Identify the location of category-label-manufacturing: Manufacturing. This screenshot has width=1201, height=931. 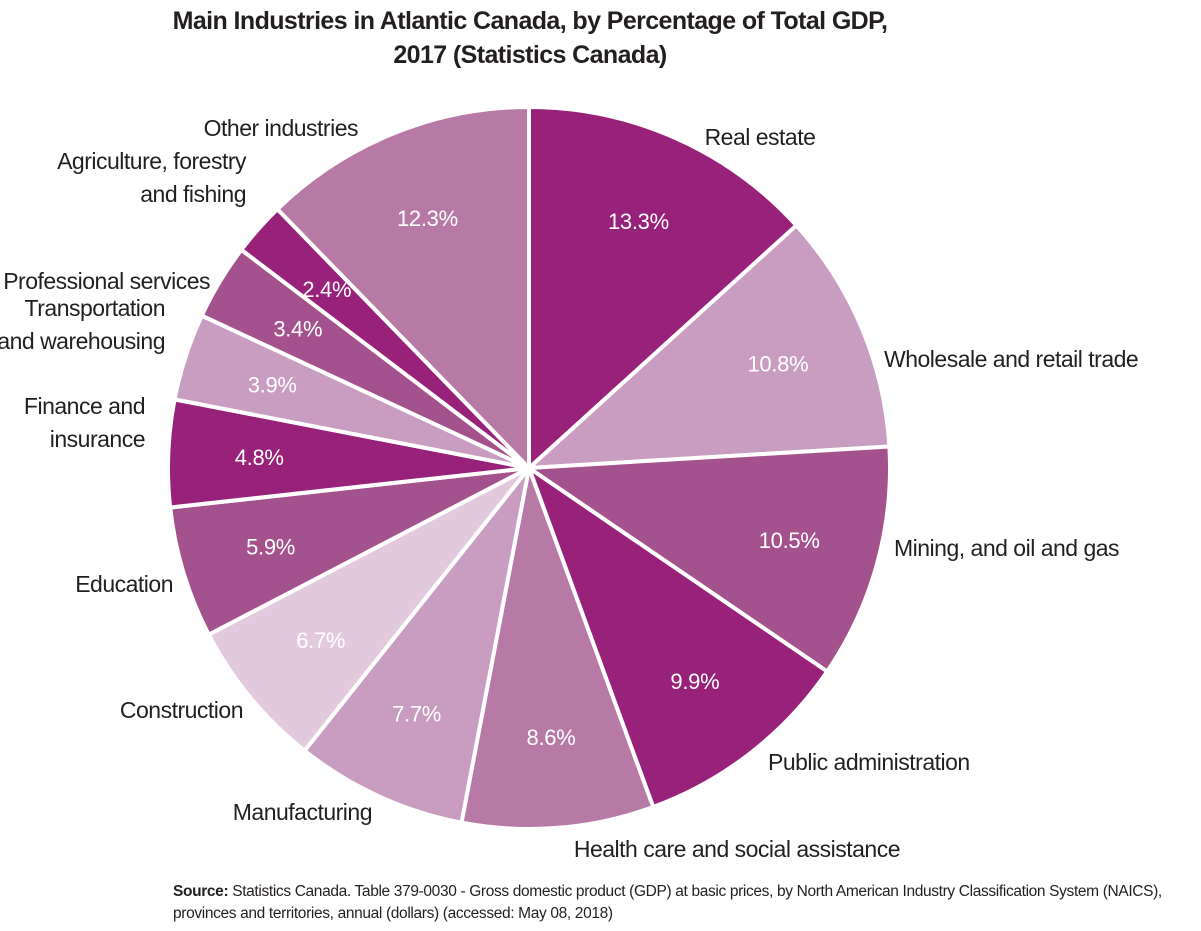
(302, 812).